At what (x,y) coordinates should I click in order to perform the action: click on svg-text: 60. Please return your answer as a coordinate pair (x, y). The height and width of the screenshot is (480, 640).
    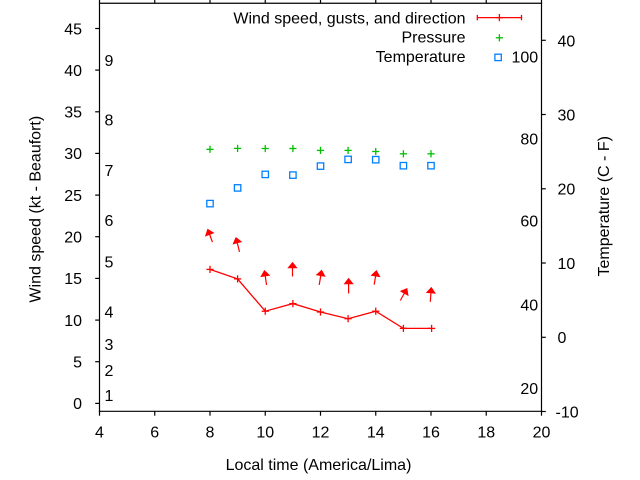
    Looking at the image, I should click on (529, 222).